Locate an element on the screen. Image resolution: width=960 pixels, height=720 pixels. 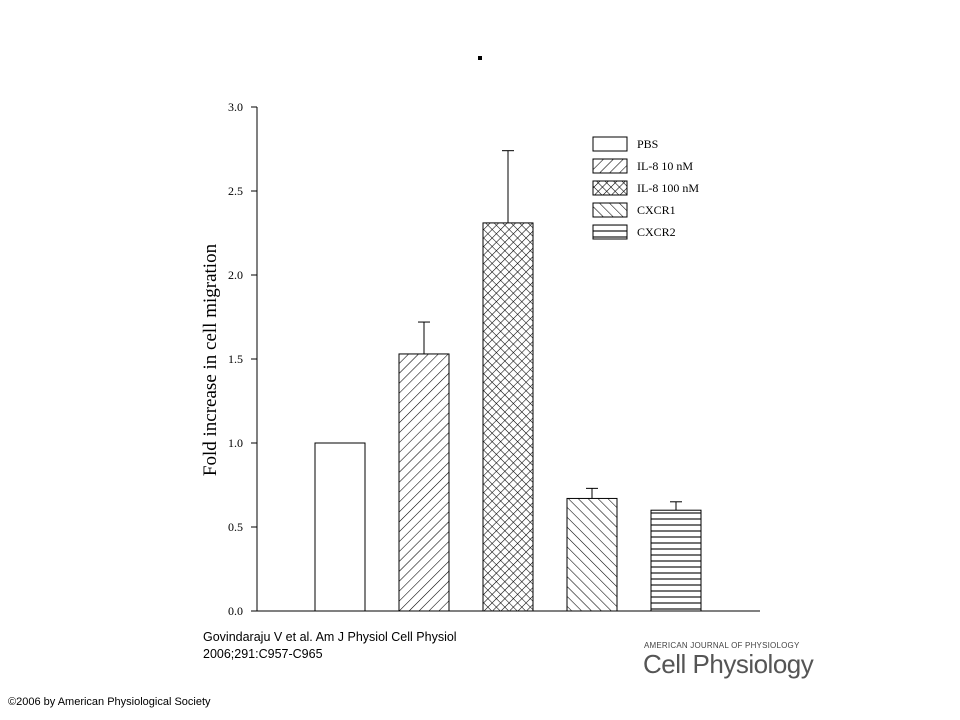
legend-label: PBS is located at coordinates (647, 144).